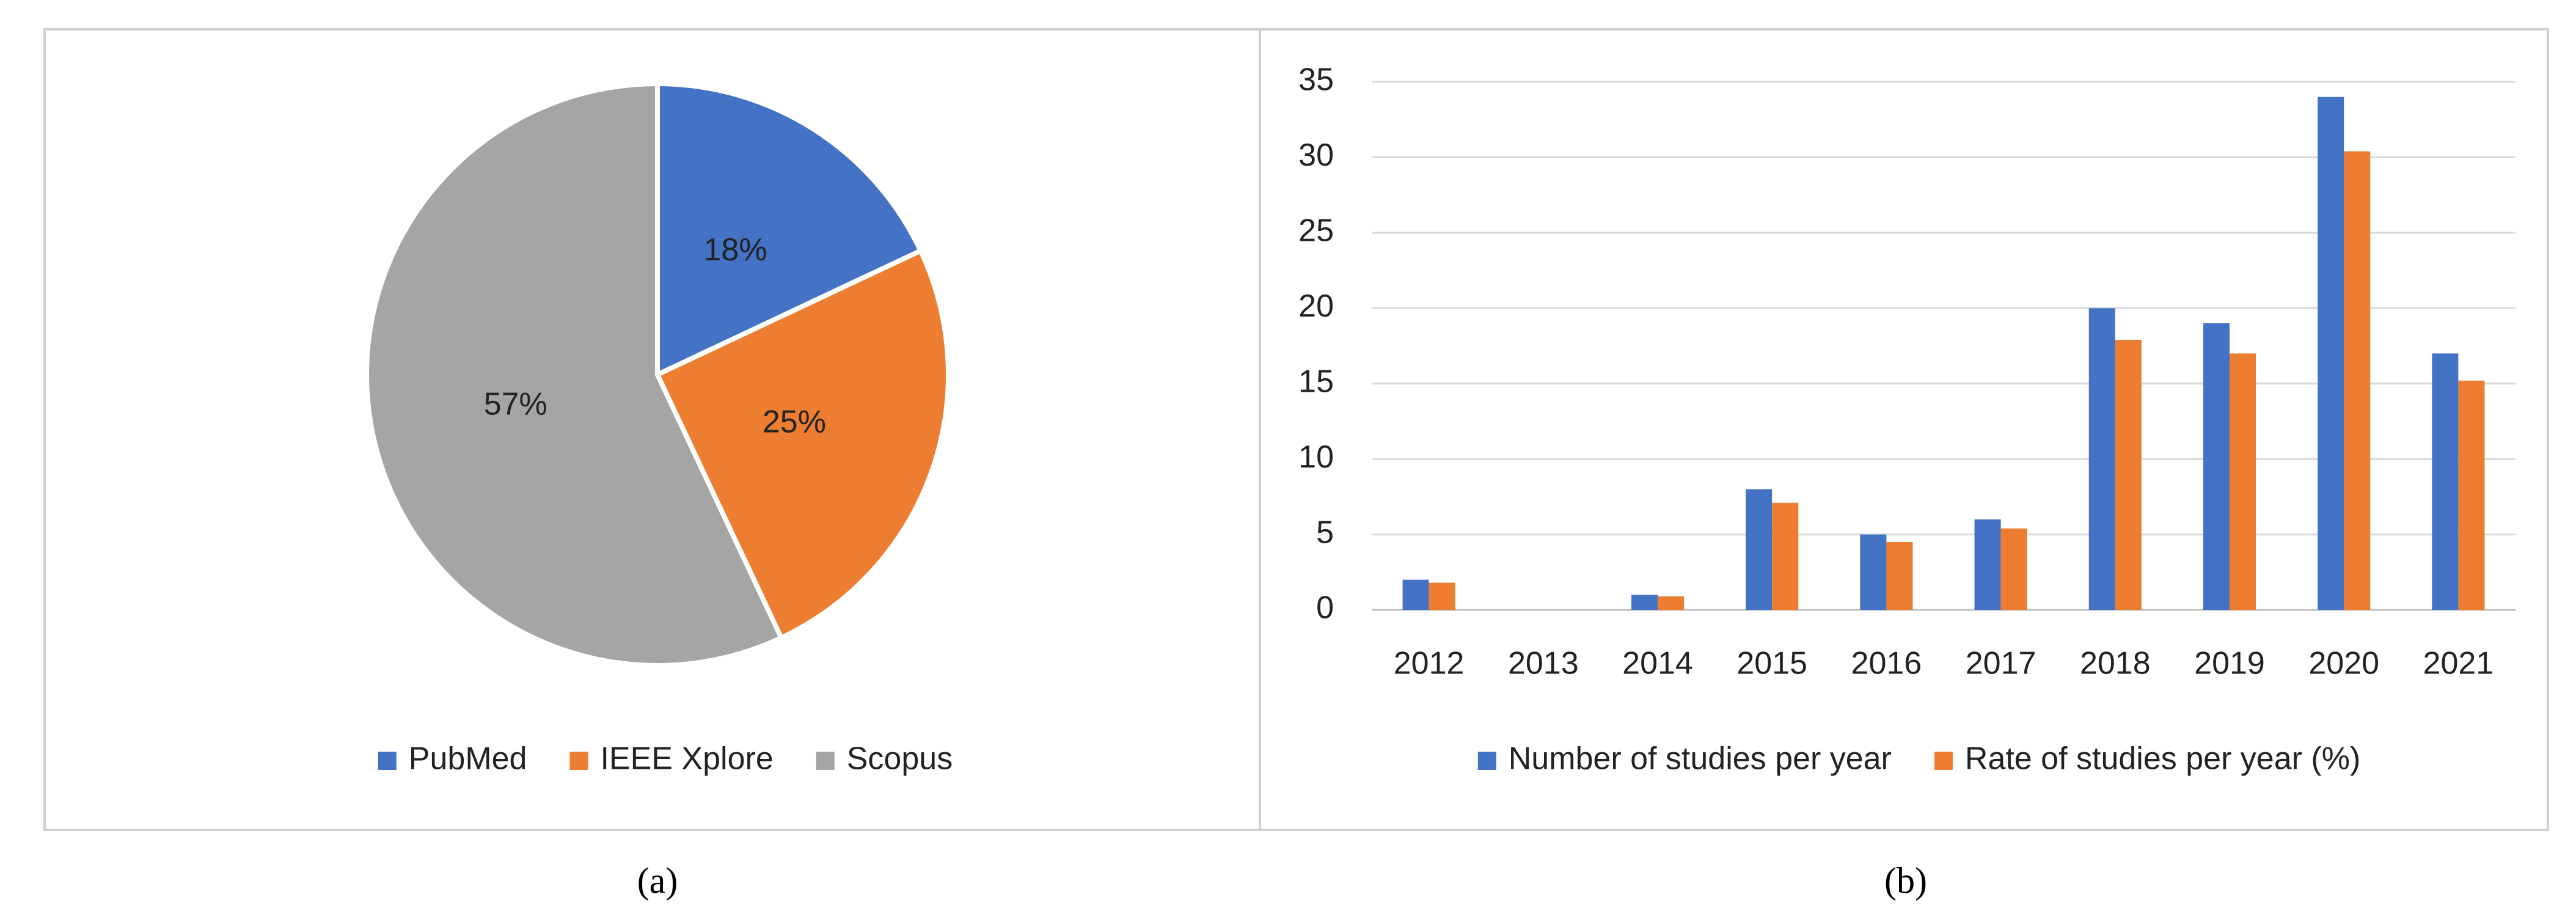 The height and width of the screenshot is (924, 2576). I want to click on x-tick-label: 2015, so click(1771, 664).